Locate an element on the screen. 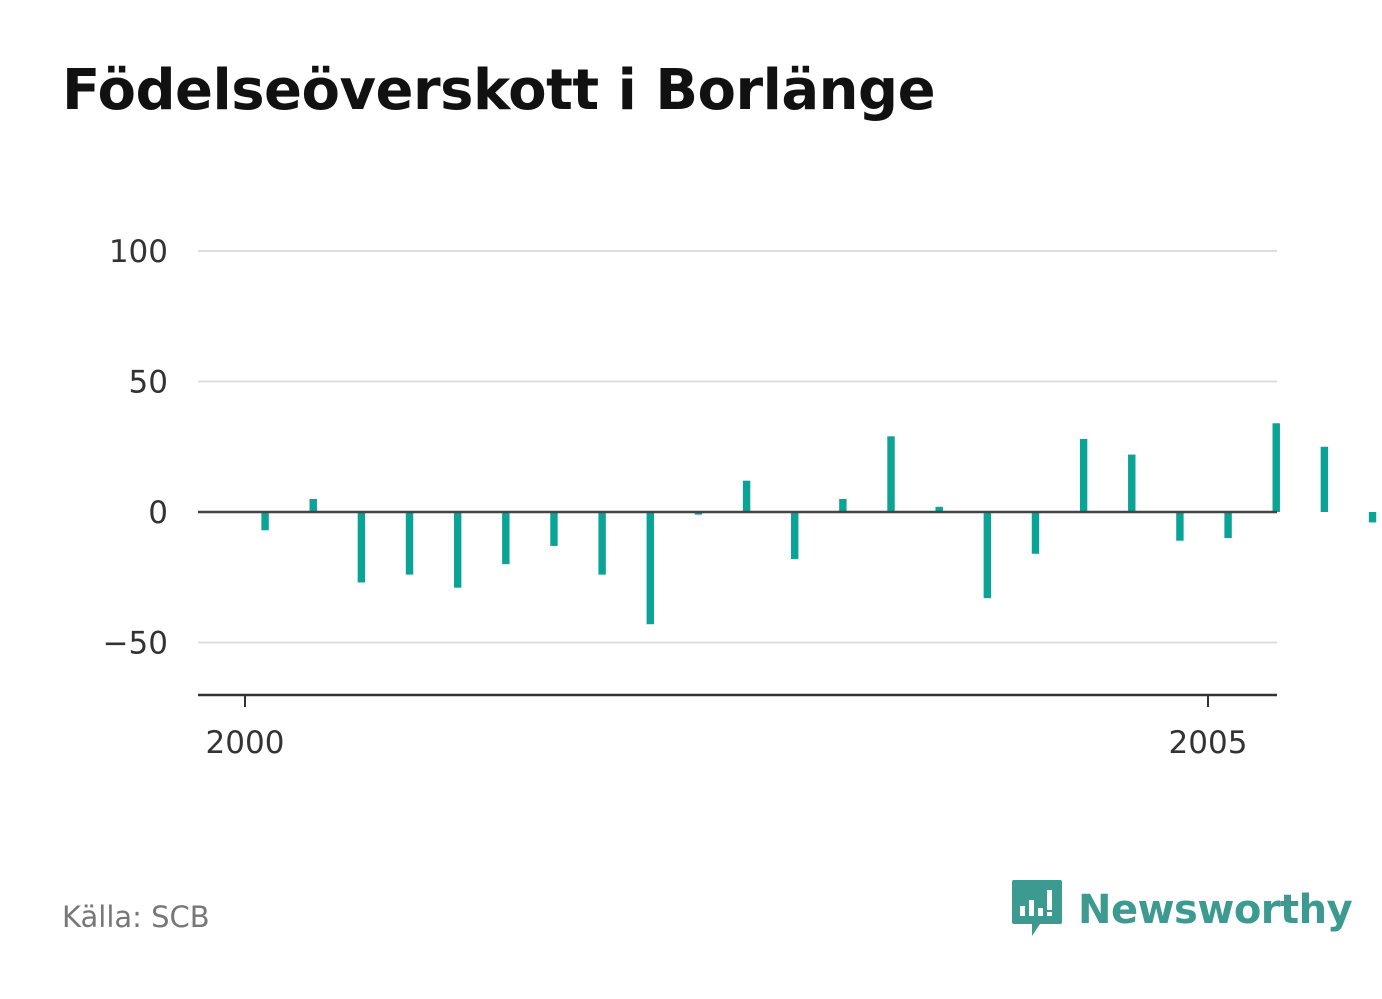 The width and height of the screenshot is (1382, 999). bar-q17 is located at coordinates (1035, 533).